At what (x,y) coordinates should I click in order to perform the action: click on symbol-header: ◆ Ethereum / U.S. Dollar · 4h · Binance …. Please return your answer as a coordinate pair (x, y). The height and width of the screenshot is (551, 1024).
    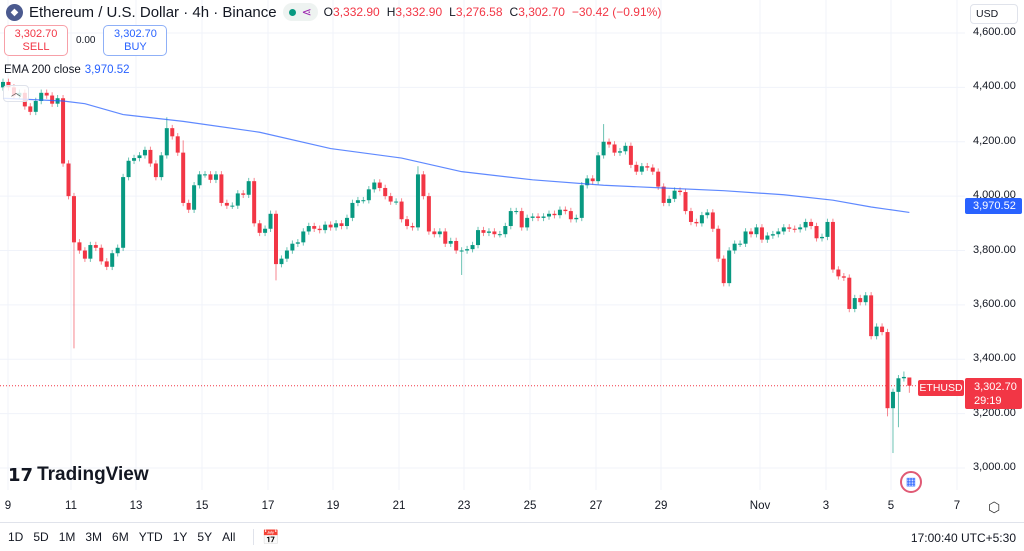
    Looking at the image, I should click on (333, 12).